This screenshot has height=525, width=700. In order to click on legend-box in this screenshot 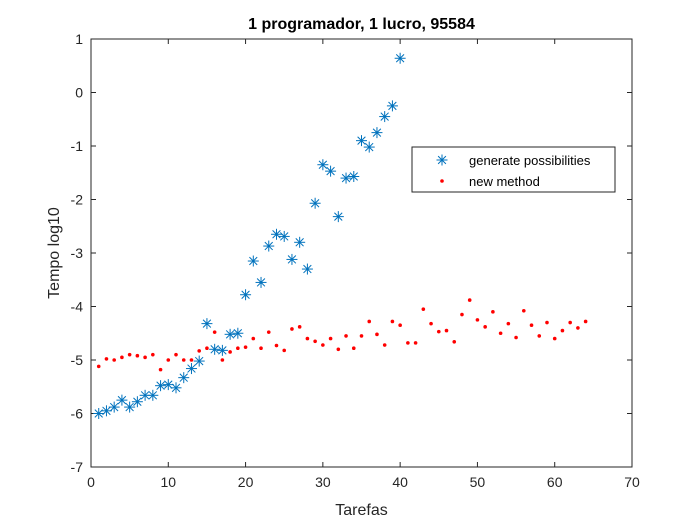, I will do `click(513, 169)`.